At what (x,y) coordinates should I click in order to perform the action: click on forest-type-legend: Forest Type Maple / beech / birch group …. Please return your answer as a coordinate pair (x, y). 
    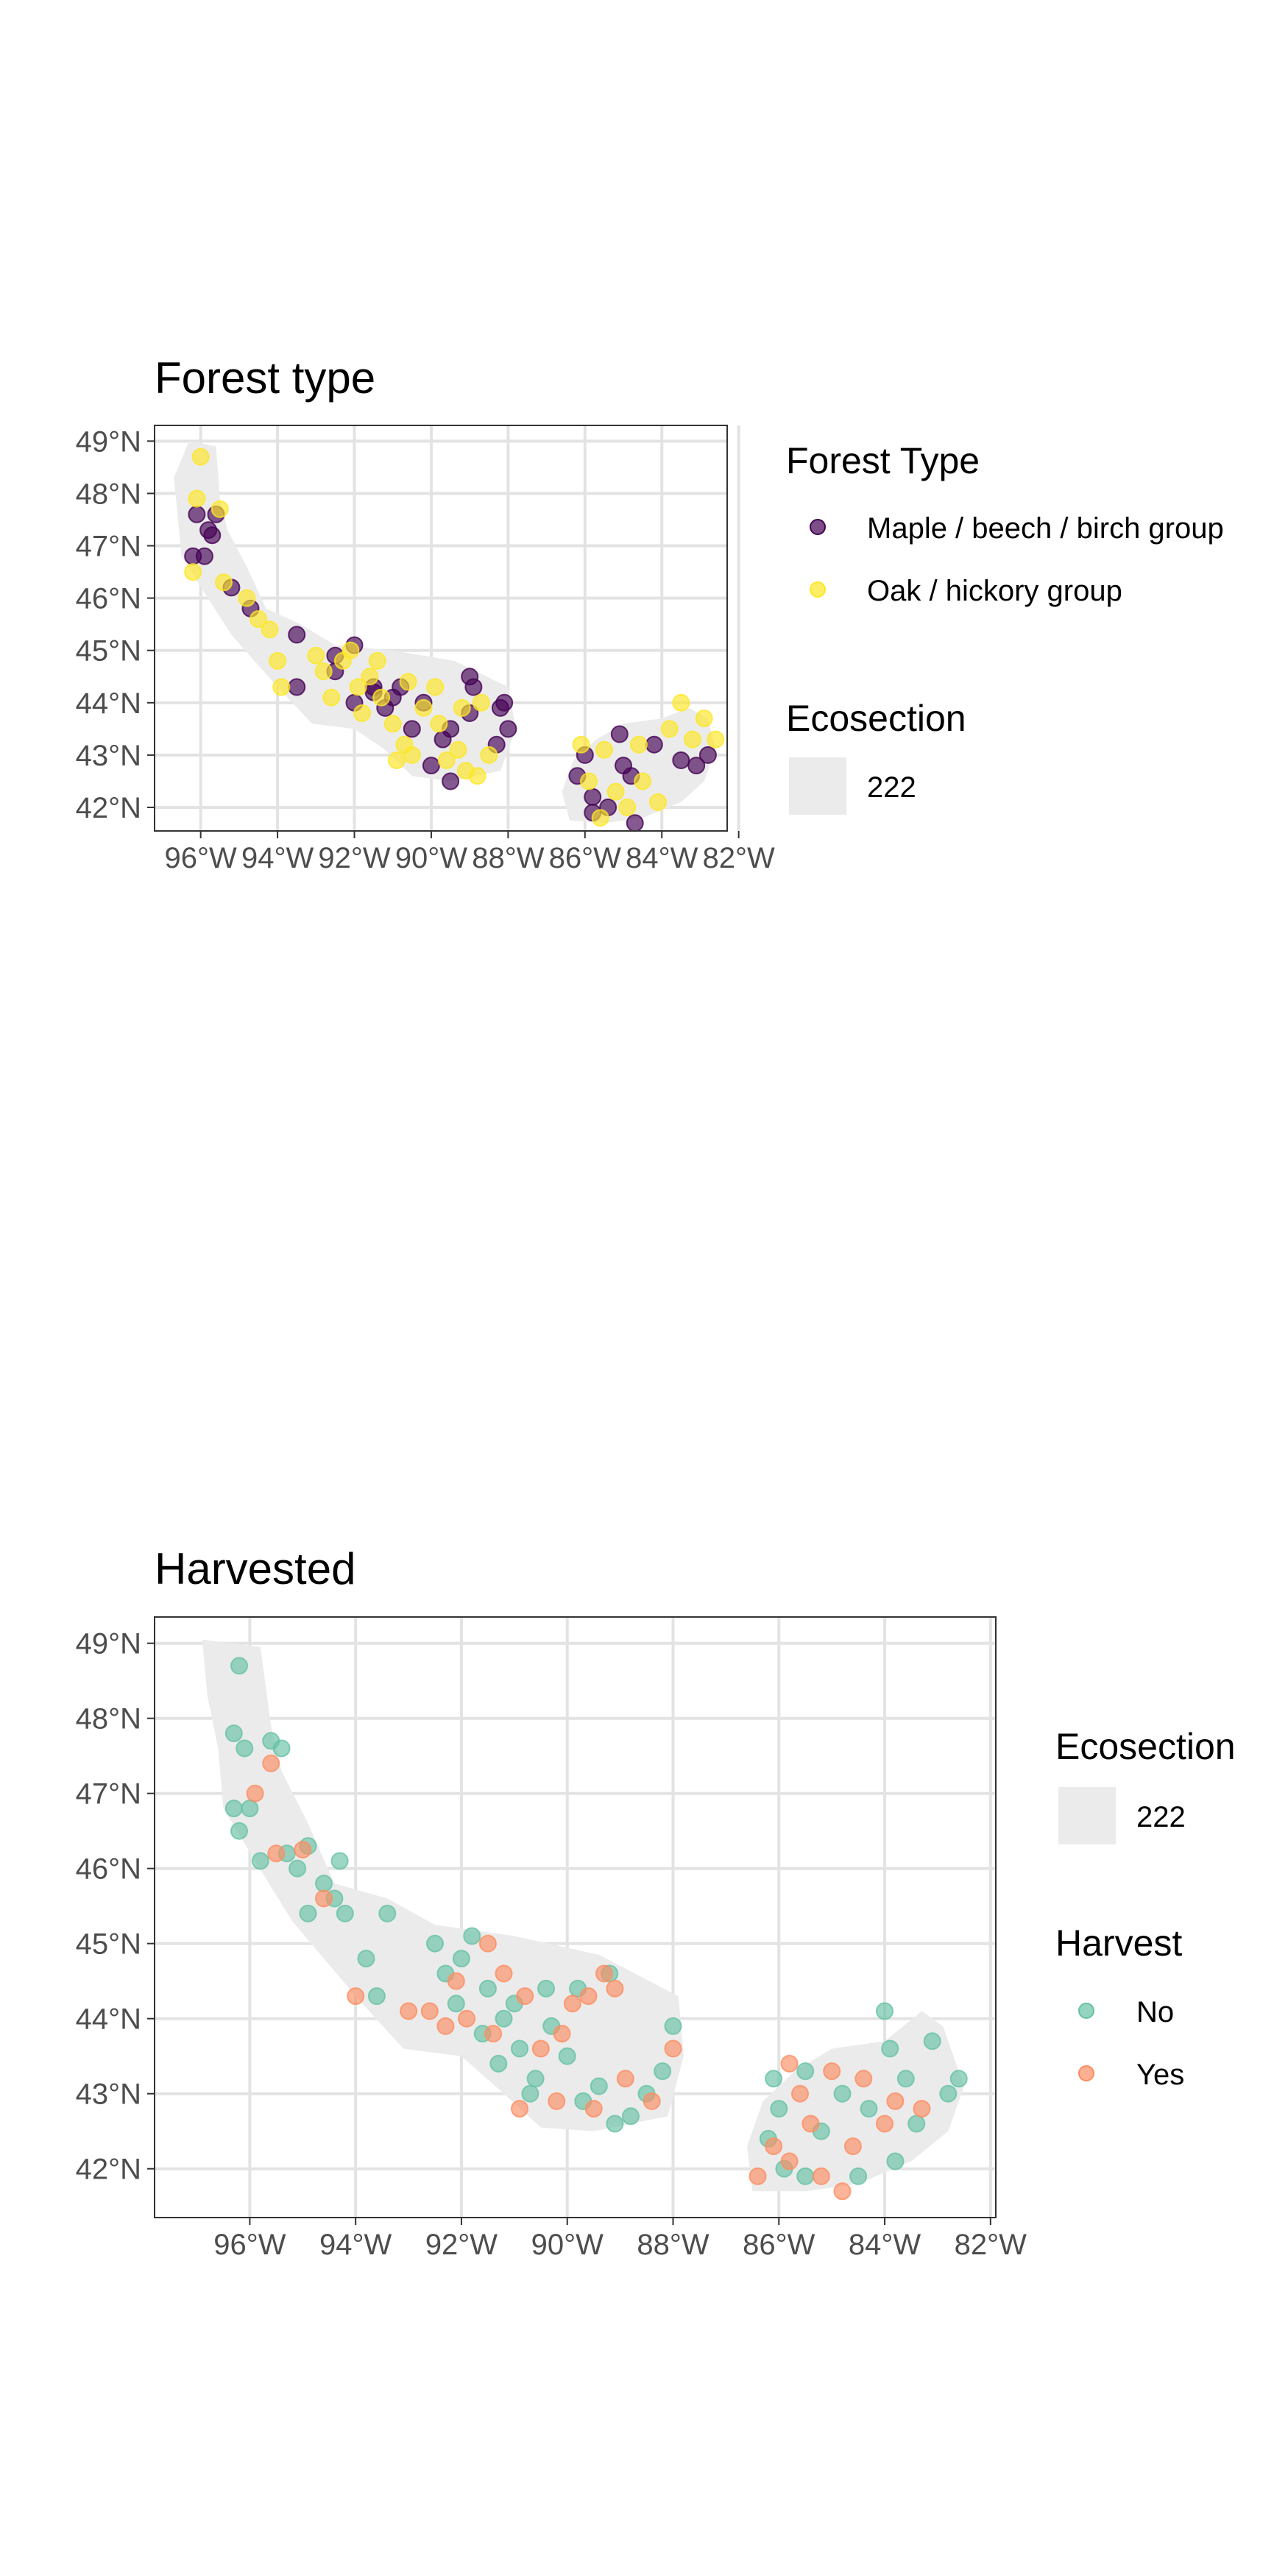
    Looking at the image, I should click on (1005, 523).